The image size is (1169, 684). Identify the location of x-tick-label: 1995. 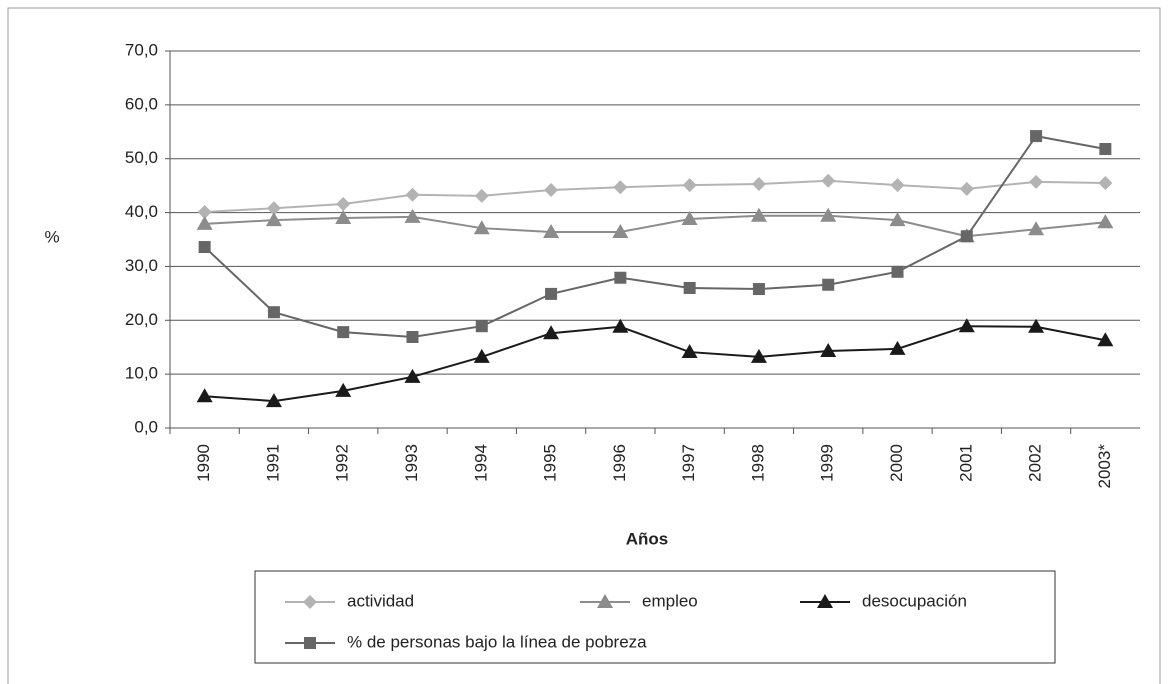
(550, 463).